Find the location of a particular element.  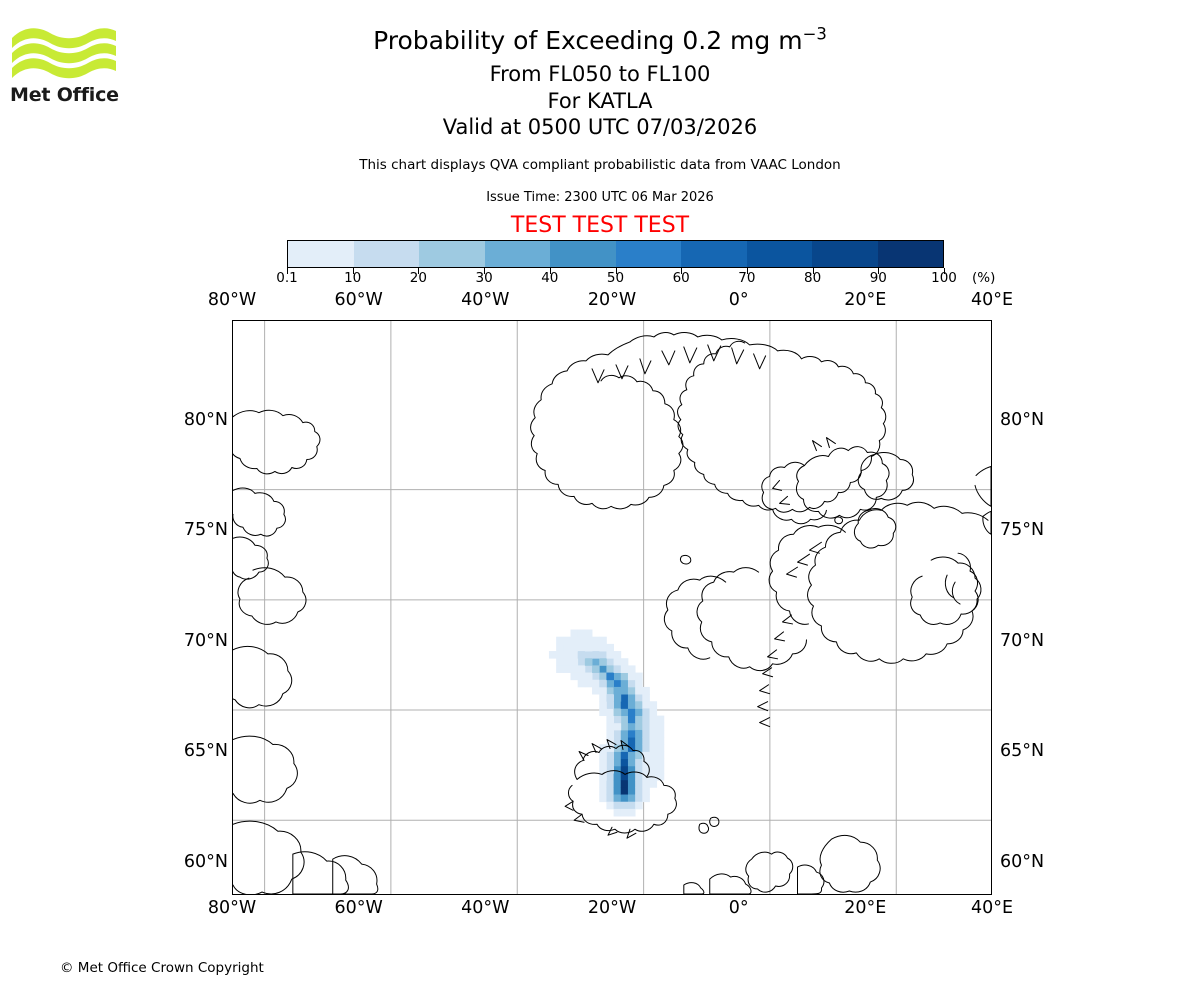

colorbar is located at coordinates (615, 254).